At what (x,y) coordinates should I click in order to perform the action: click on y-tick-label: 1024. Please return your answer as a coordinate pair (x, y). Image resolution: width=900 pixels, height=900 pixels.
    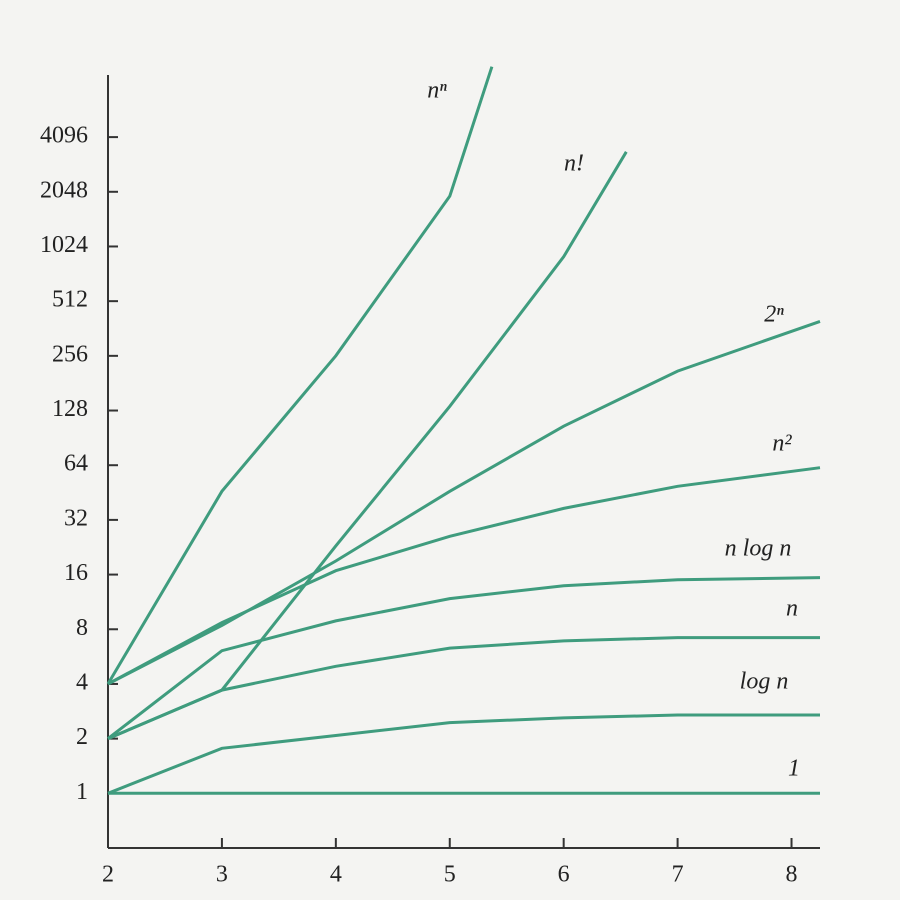
    Looking at the image, I should click on (64, 245).